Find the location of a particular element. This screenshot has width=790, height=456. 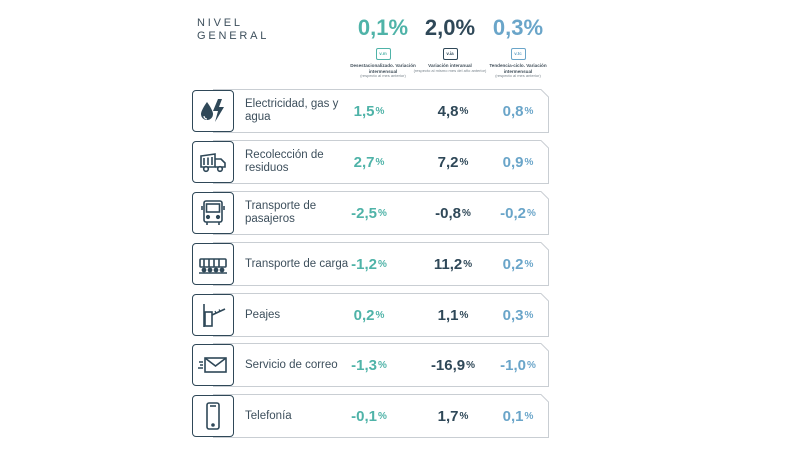

row-label: Peajes is located at coordinates (263, 314).